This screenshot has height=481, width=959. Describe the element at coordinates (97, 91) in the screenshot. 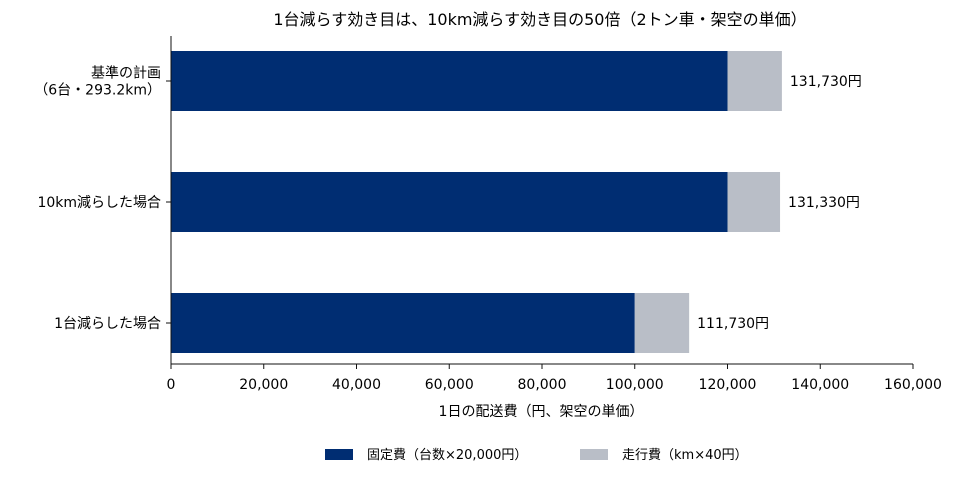

I see `category-label-0-1: （6台・293.2km）` at that location.